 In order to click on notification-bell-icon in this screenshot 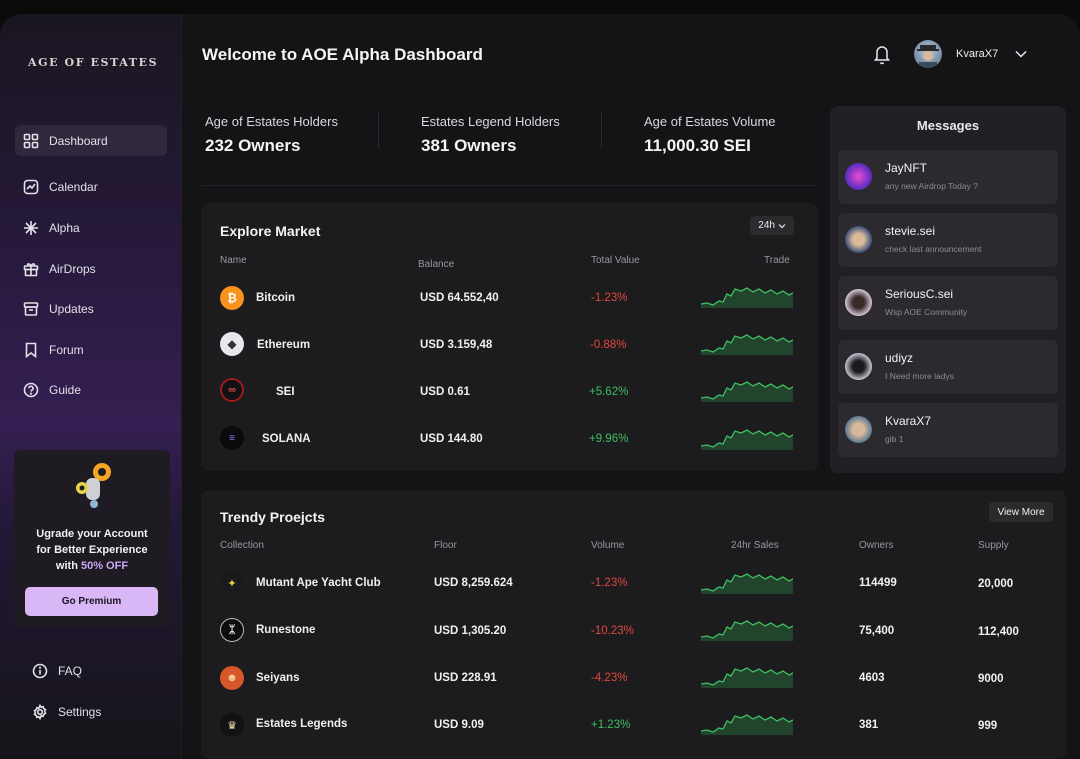, I will do `click(882, 54)`.